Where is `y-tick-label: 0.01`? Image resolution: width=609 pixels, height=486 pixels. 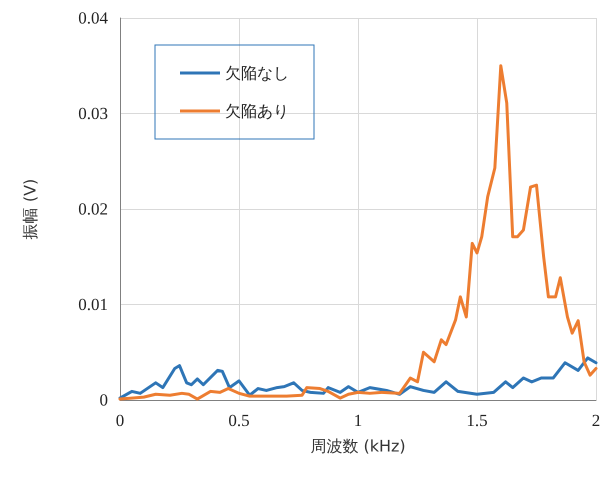 y-tick-label: 0.01 is located at coordinates (93, 304).